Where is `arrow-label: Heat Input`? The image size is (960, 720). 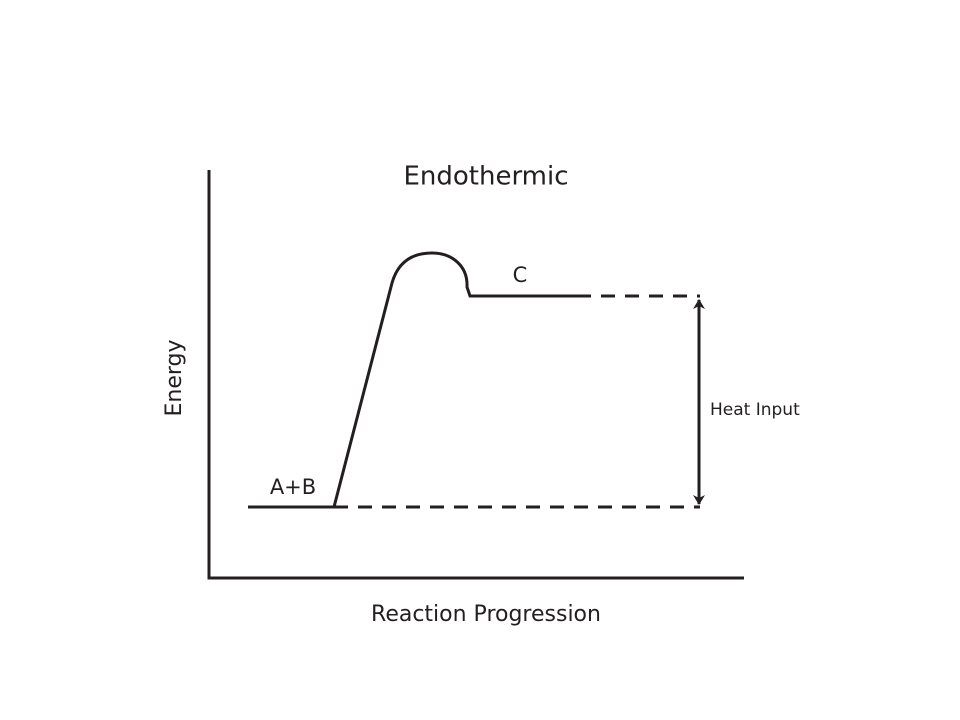
arrow-label: Heat Input is located at coordinates (755, 410).